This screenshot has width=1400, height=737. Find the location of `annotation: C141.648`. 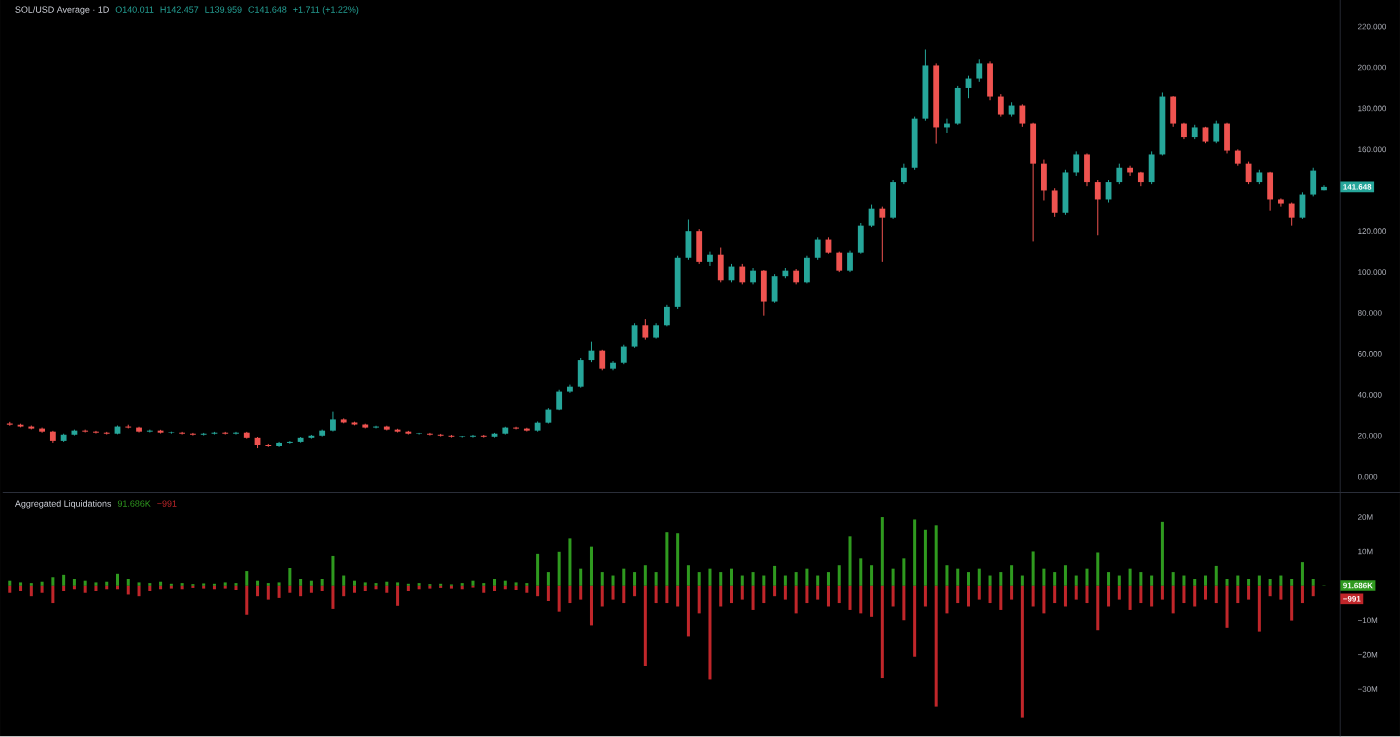

annotation: C141.648 is located at coordinates (267, 9).